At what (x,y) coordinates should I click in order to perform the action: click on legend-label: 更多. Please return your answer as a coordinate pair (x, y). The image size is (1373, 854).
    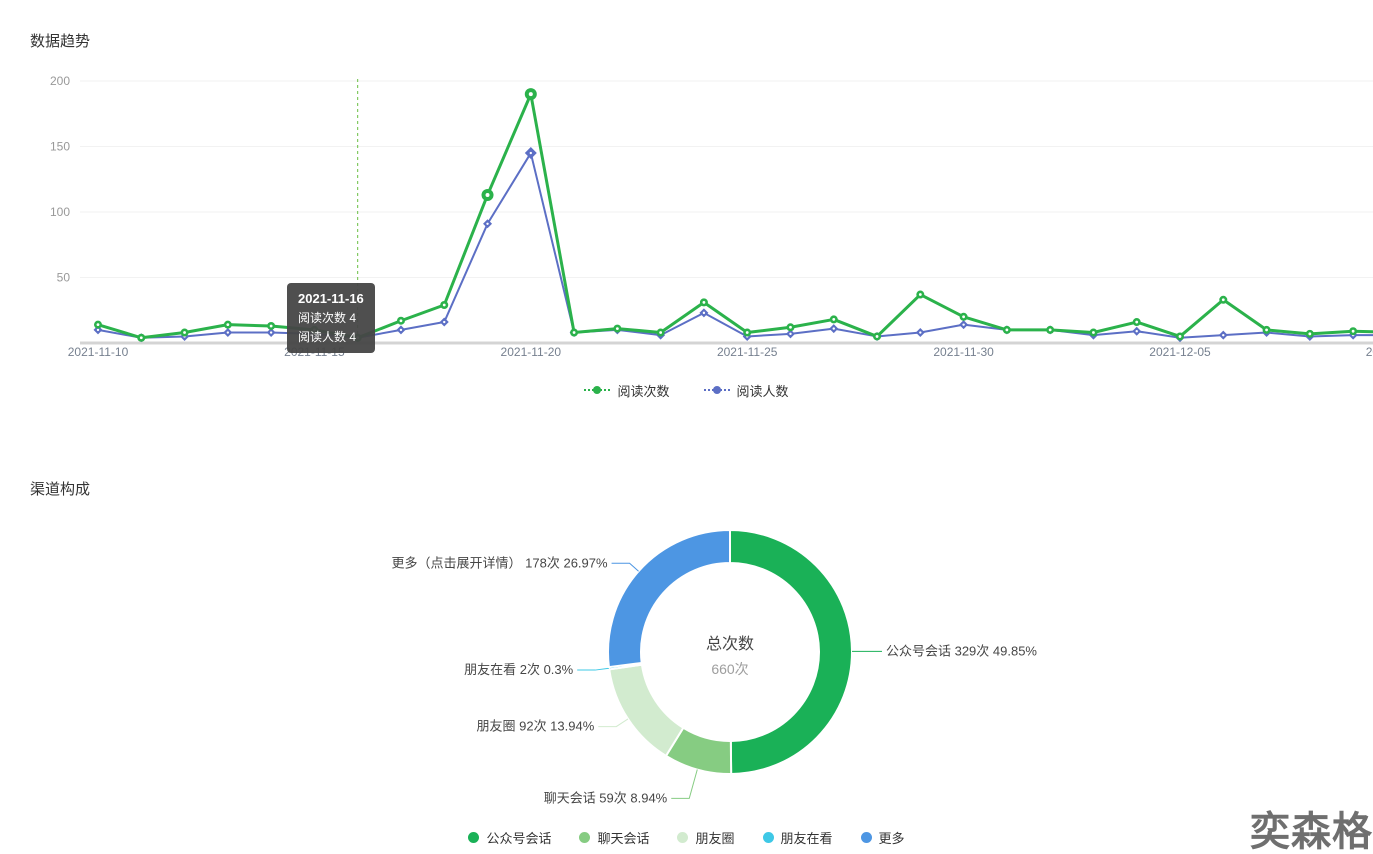
    Looking at the image, I should click on (891, 838).